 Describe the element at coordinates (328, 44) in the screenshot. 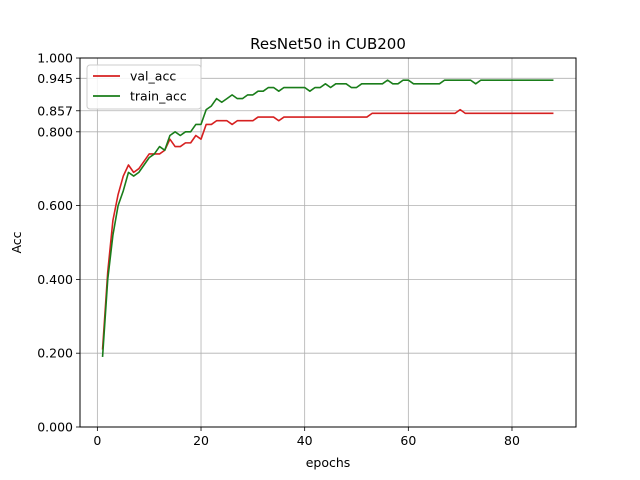

I see `chart-title: ResNet50 in CUB200` at that location.